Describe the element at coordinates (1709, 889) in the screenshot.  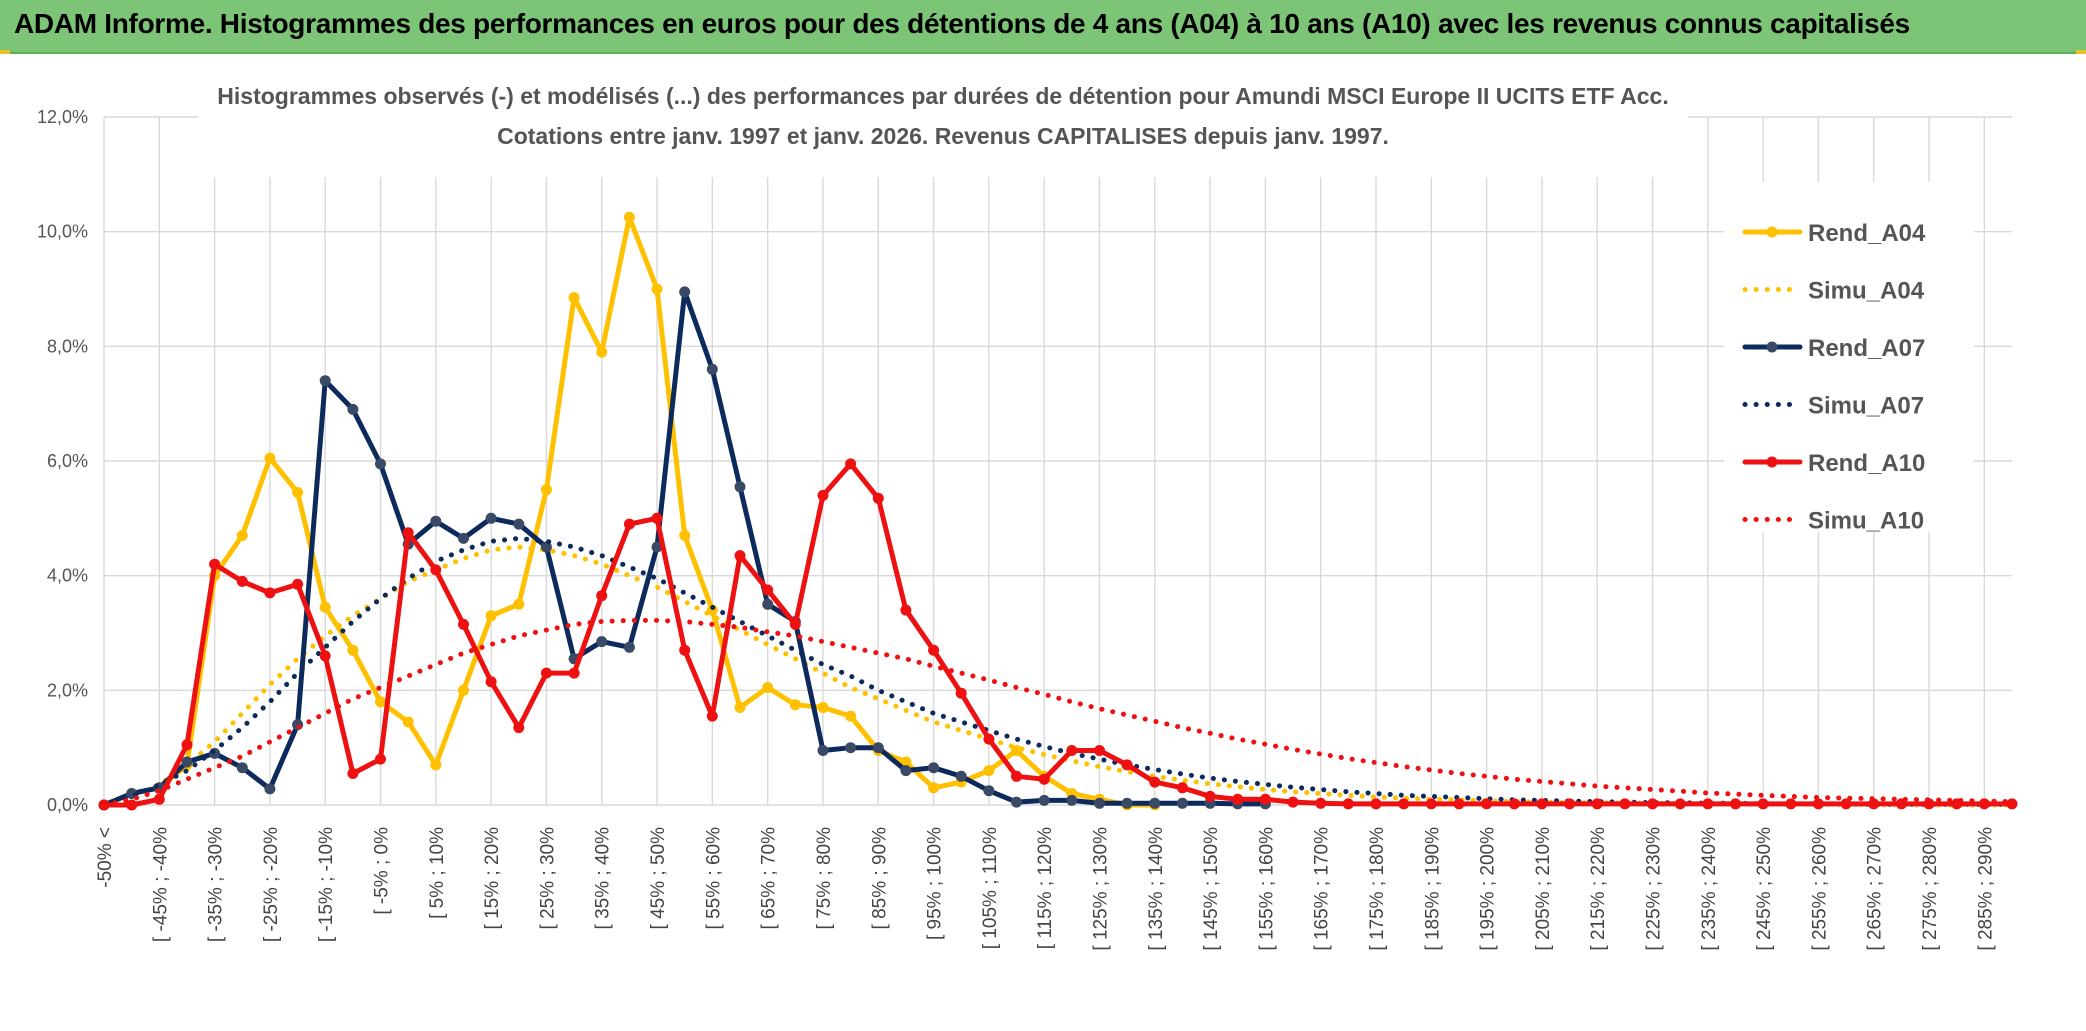
I see `x-tick-label: [ 235% ; 240%` at that location.